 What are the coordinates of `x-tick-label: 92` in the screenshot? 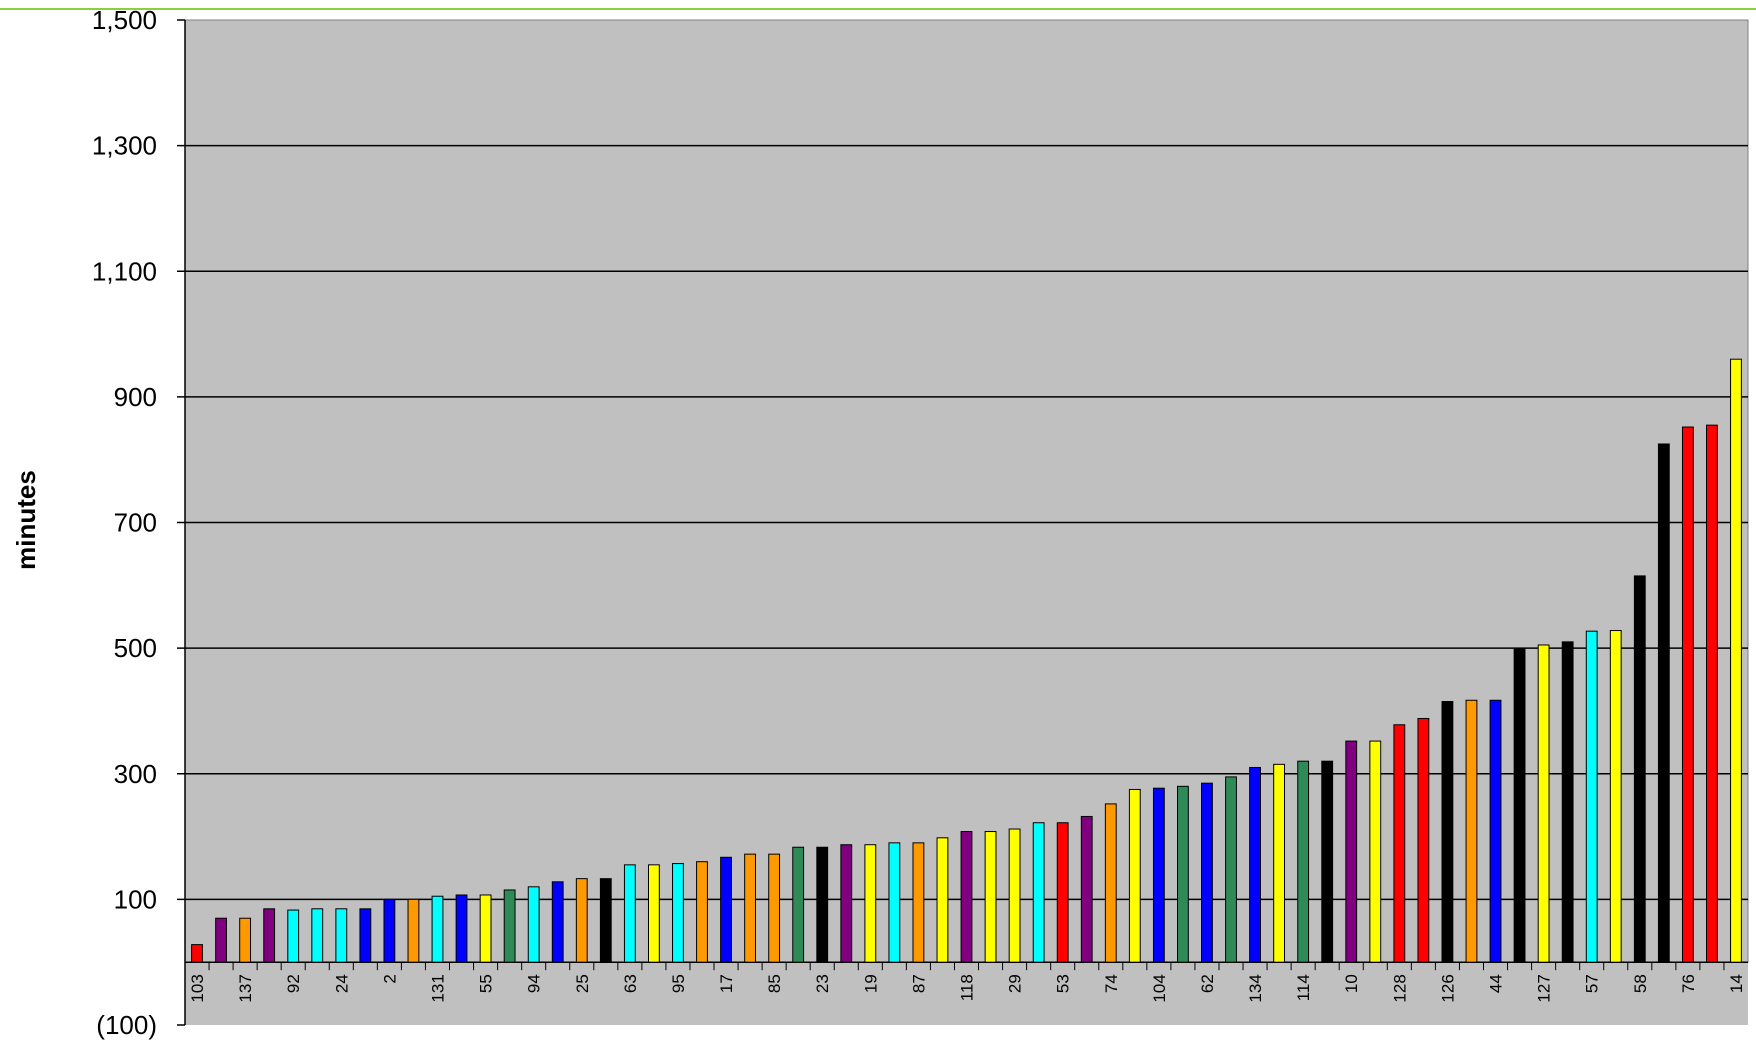 It's located at (293, 983).